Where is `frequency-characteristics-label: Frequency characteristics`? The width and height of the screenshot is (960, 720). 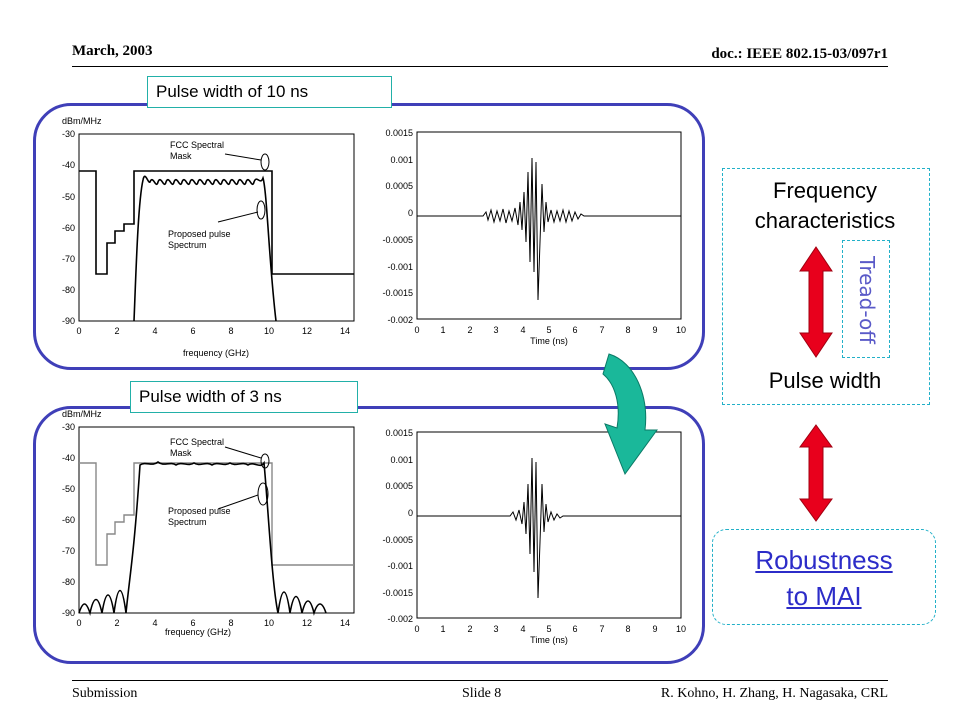
frequency-characteristics-label: Frequency characteristics is located at coordinates (825, 205).